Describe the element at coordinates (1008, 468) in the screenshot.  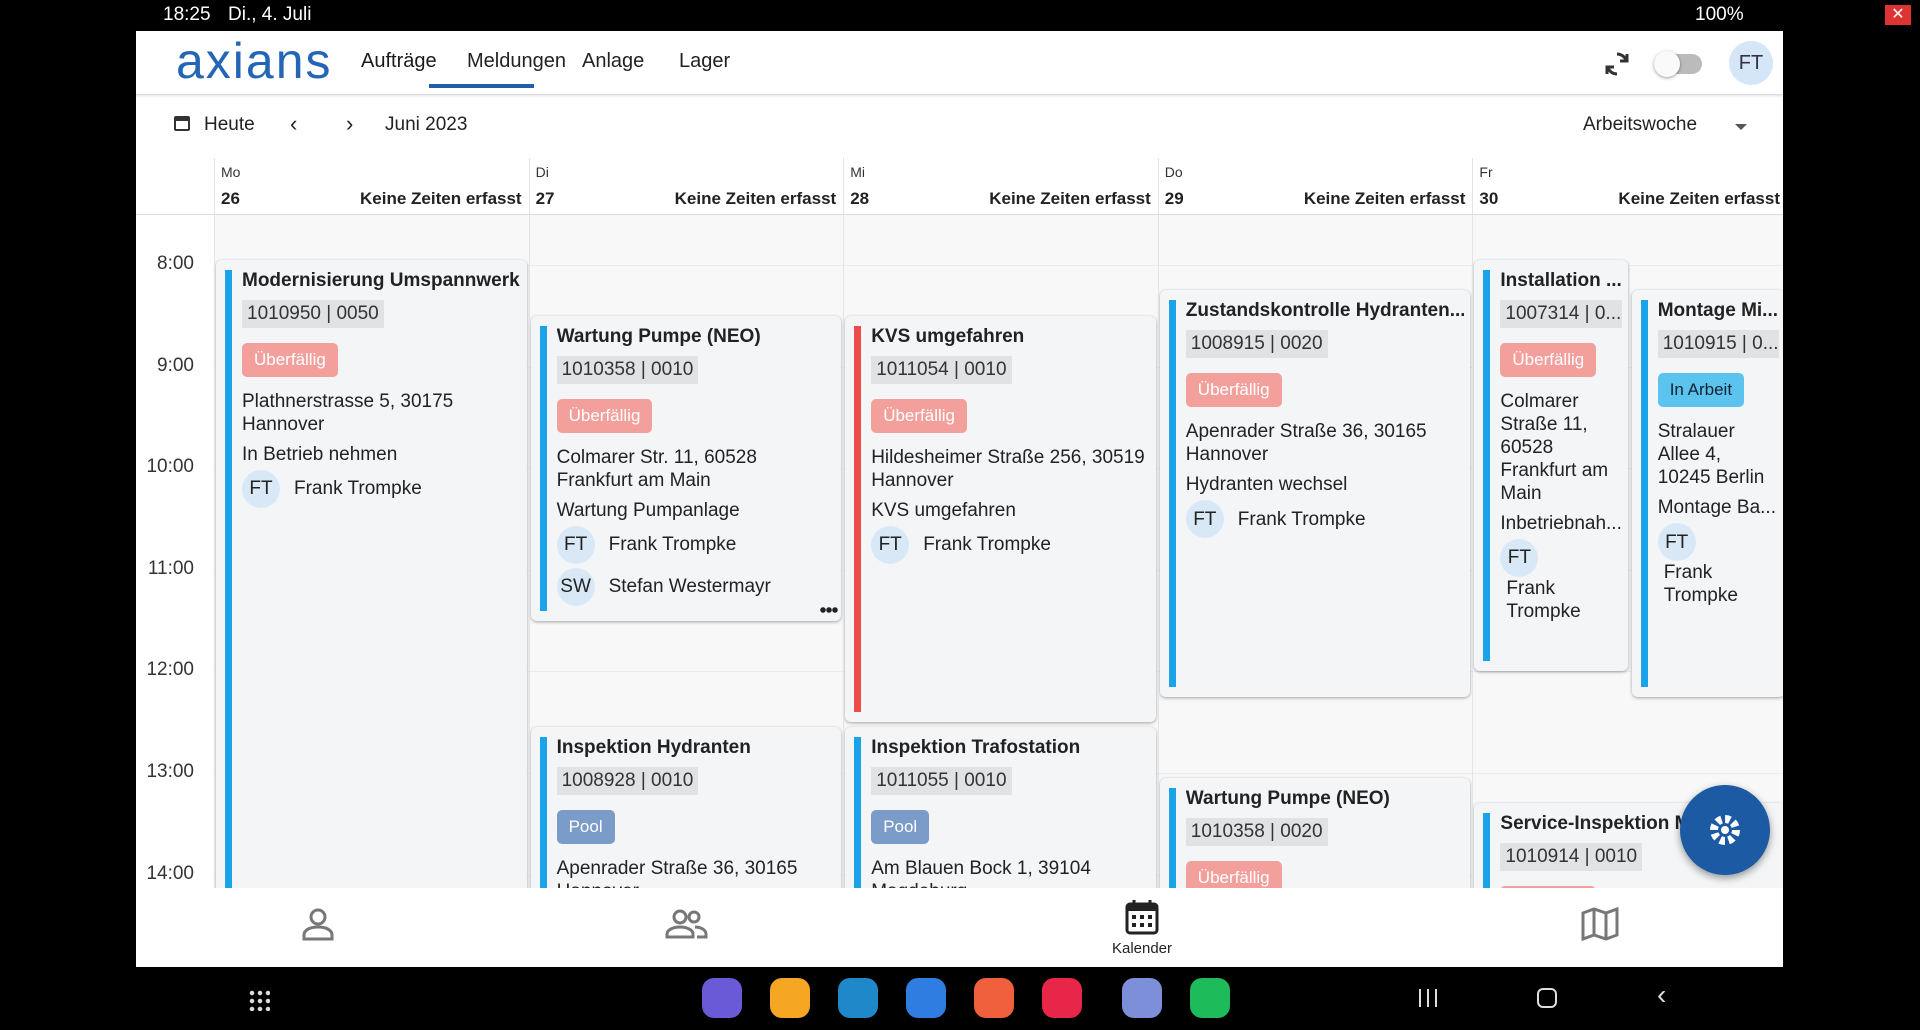
I see `address: Hildesheimer Straße 256, 30519 Hannover` at that location.